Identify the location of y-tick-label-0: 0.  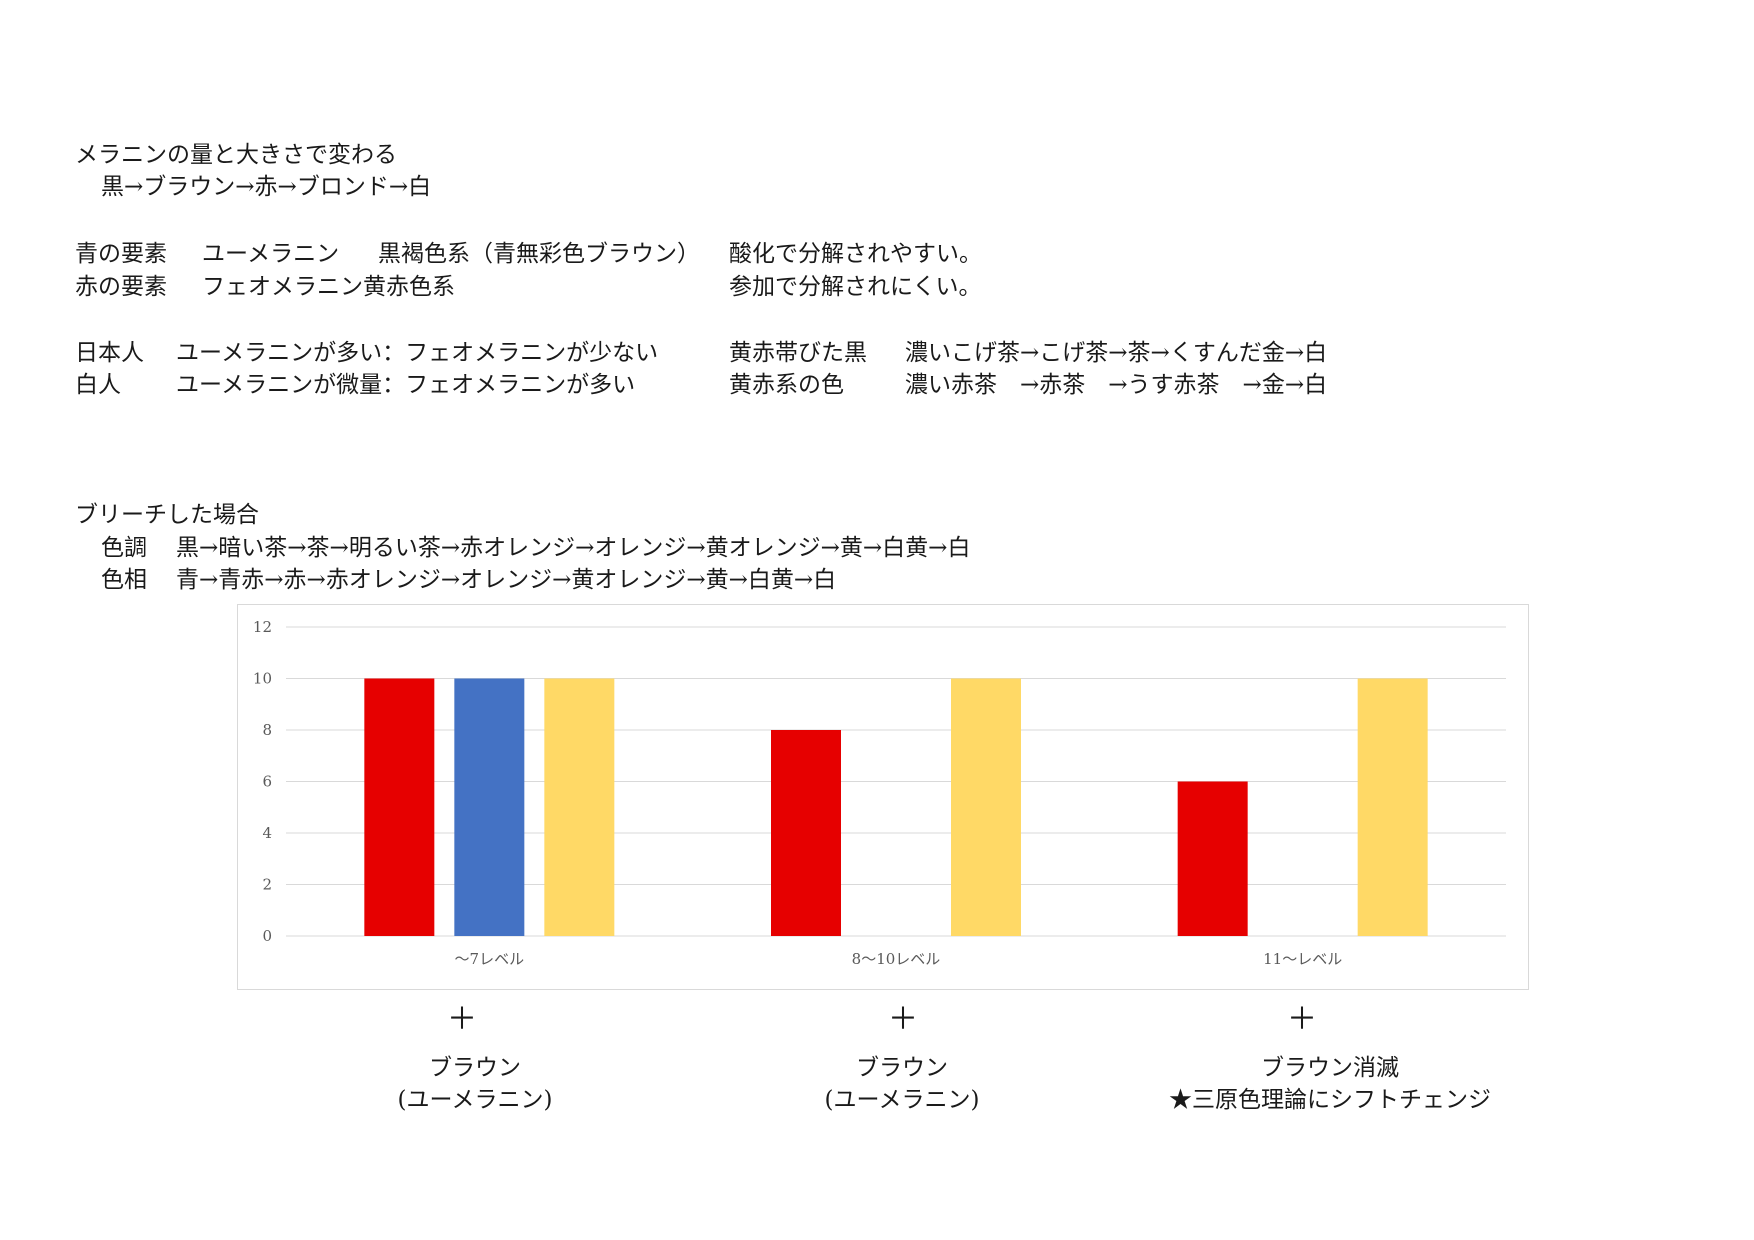
(267, 936).